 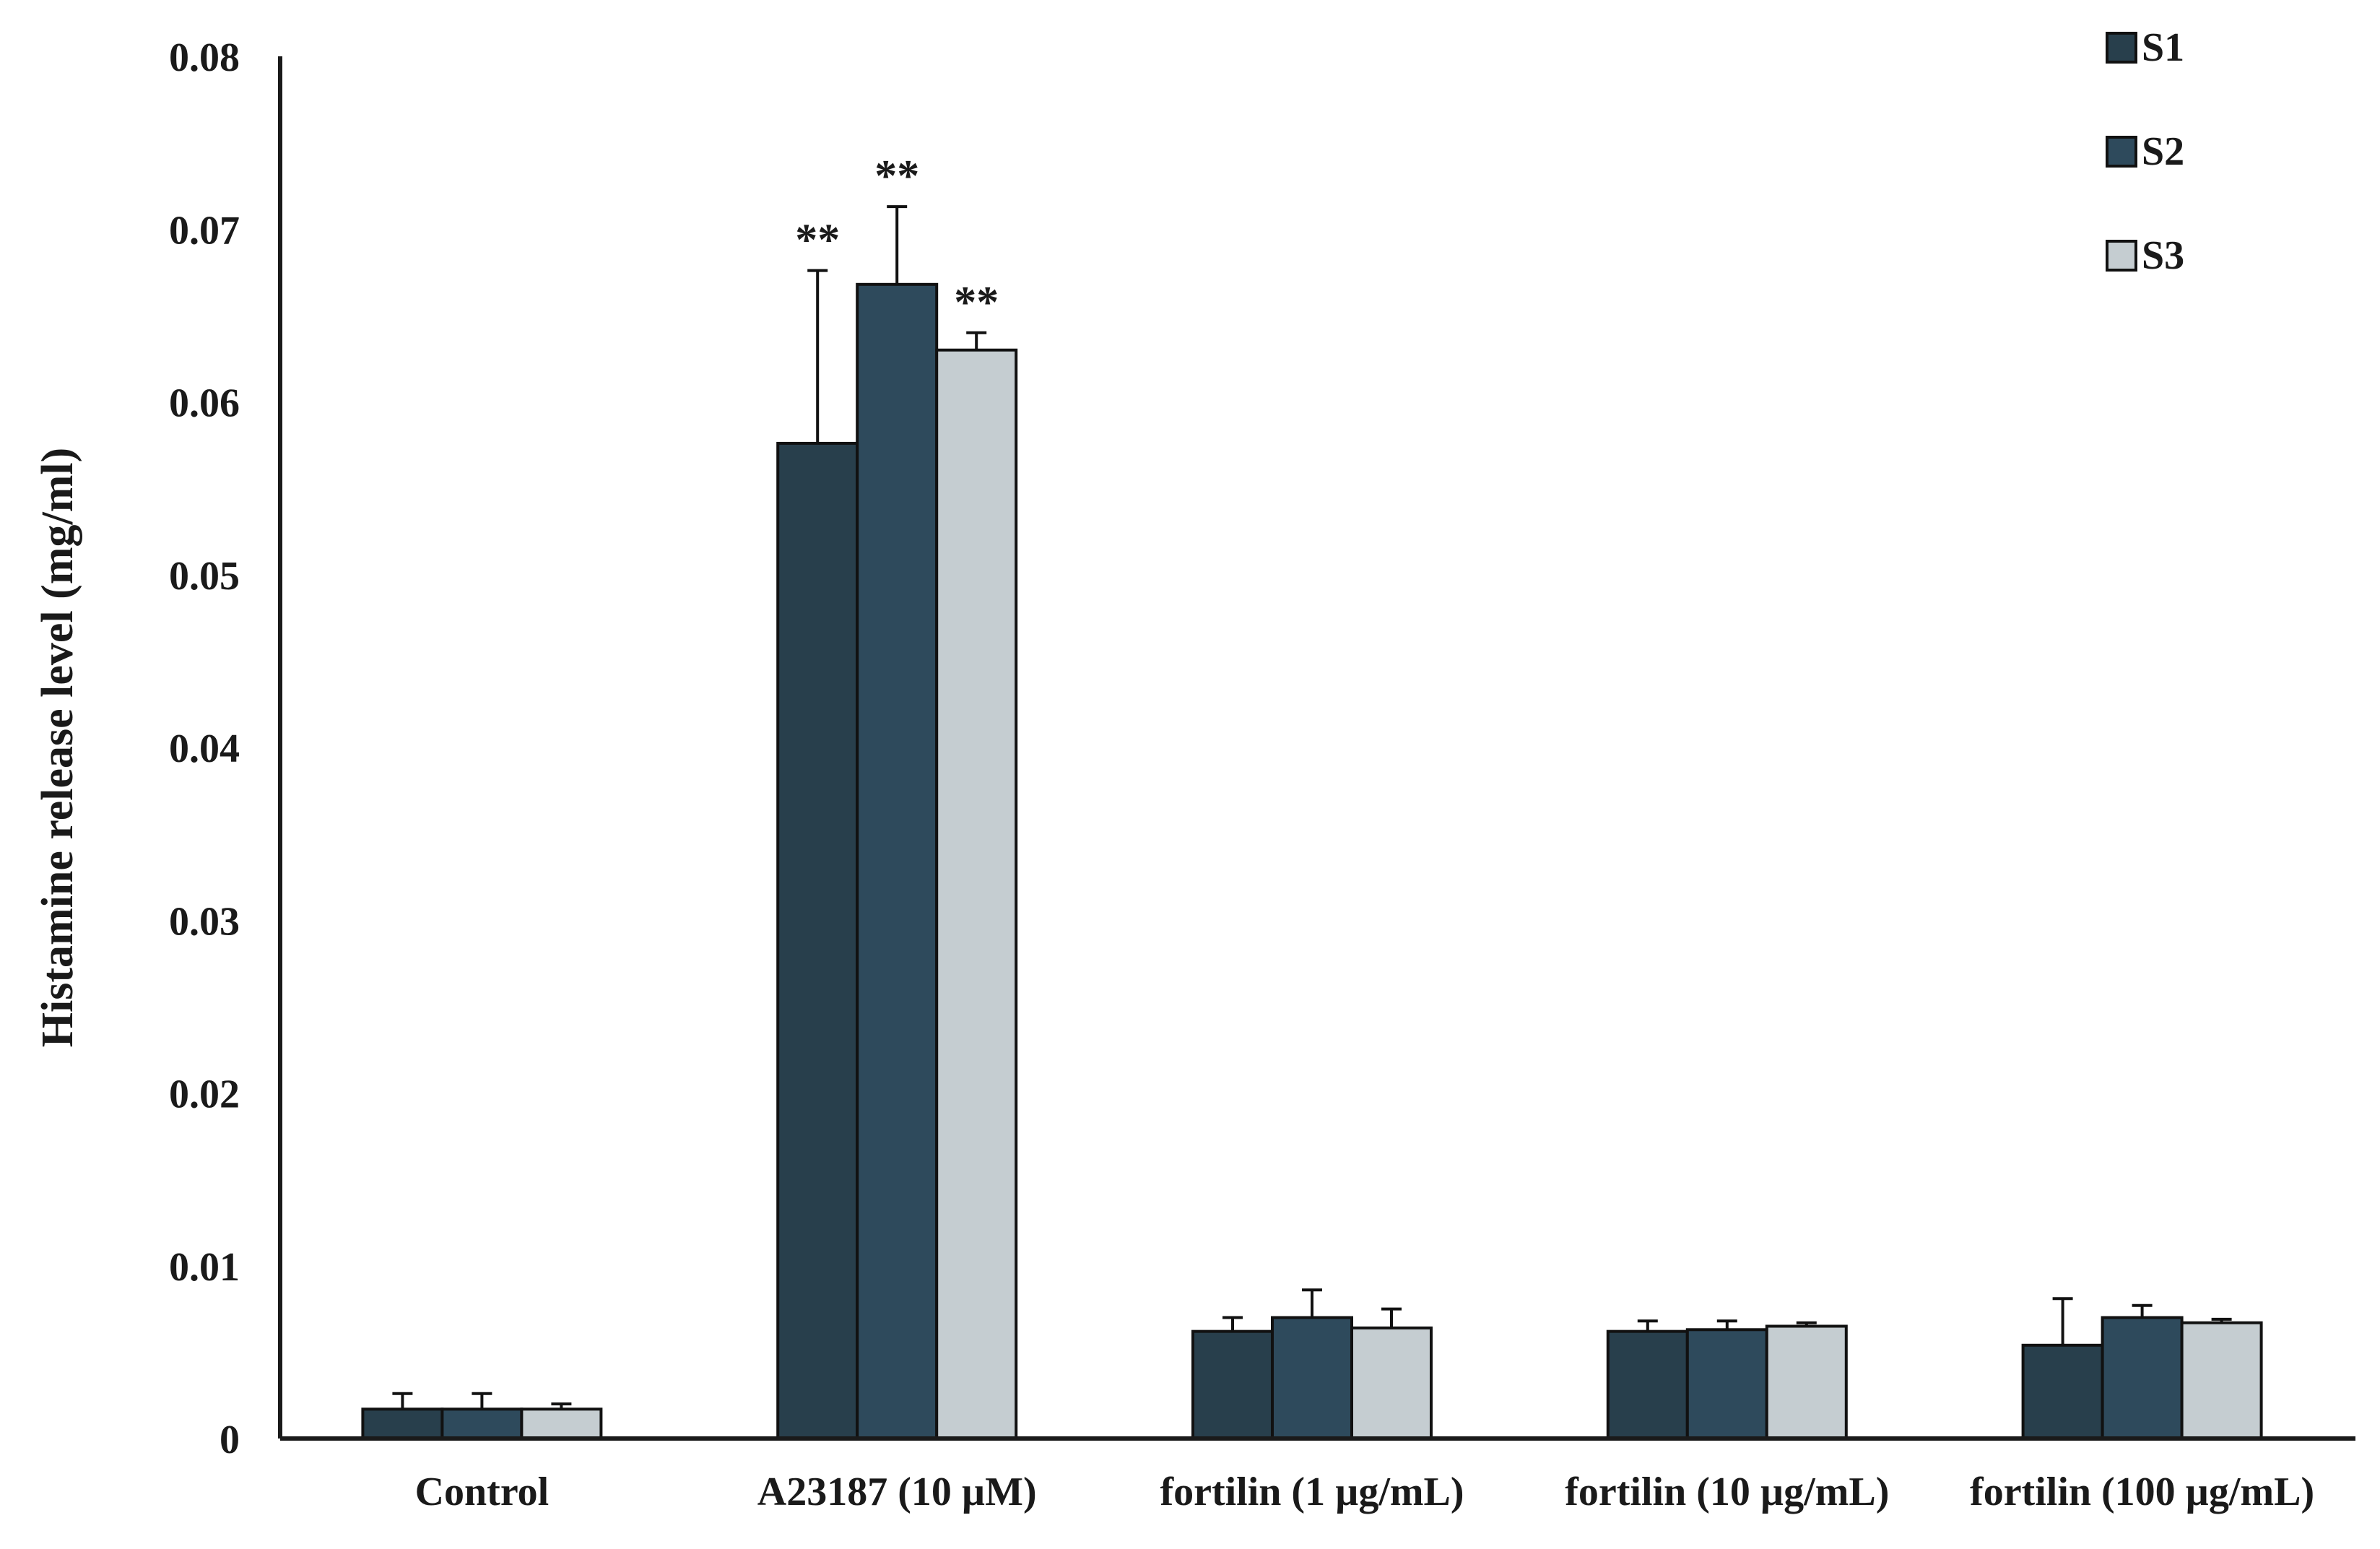 What do you see at coordinates (2121, 48) in the screenshot?
I see `legend-swatch-s1` at bounding box center [2121, 48].